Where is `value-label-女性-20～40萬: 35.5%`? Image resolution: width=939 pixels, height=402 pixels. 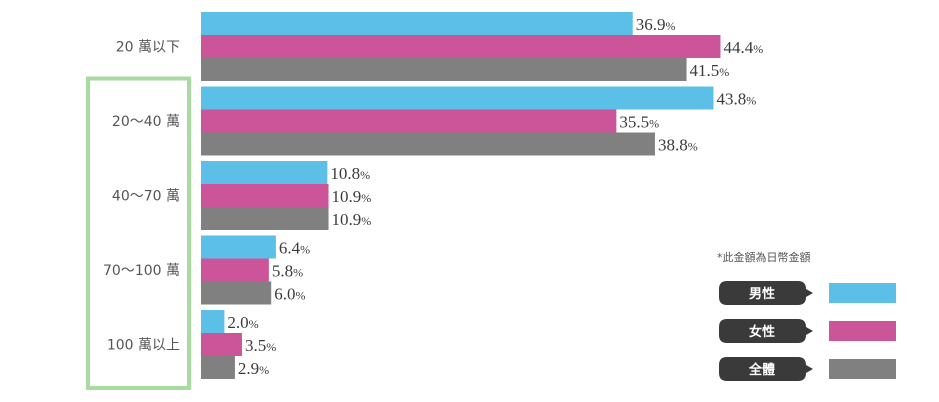
value-label-女性-20～40萬: 35.5% is located at coordinates (639, 122).